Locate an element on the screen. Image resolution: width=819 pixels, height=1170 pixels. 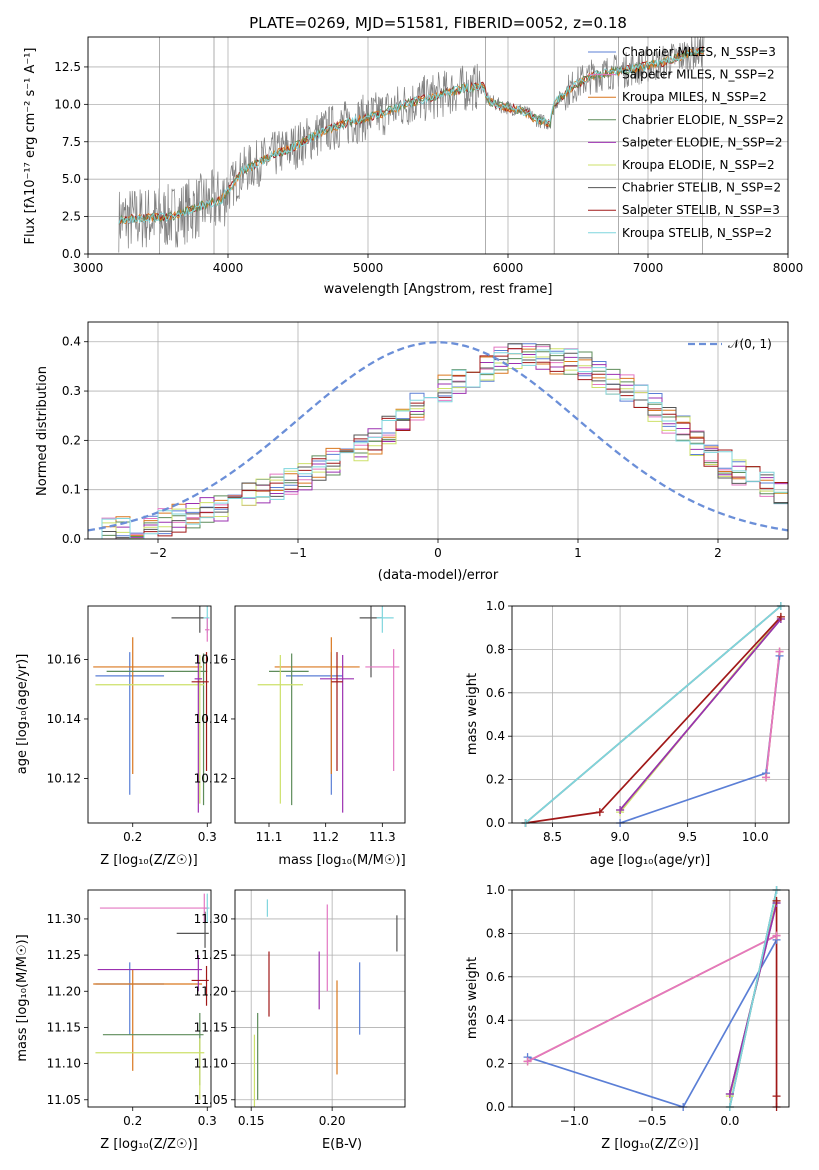
x-tick-label: 1 is located at coordinates (578, 553).